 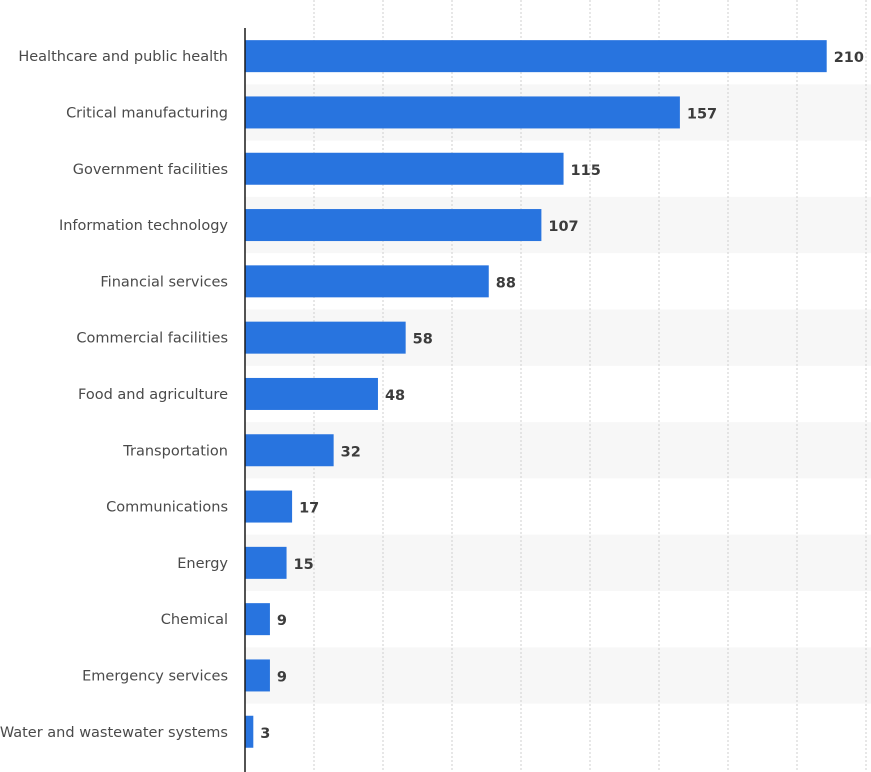 I want to click on category-label: Energy, so click(x=202, y=564).